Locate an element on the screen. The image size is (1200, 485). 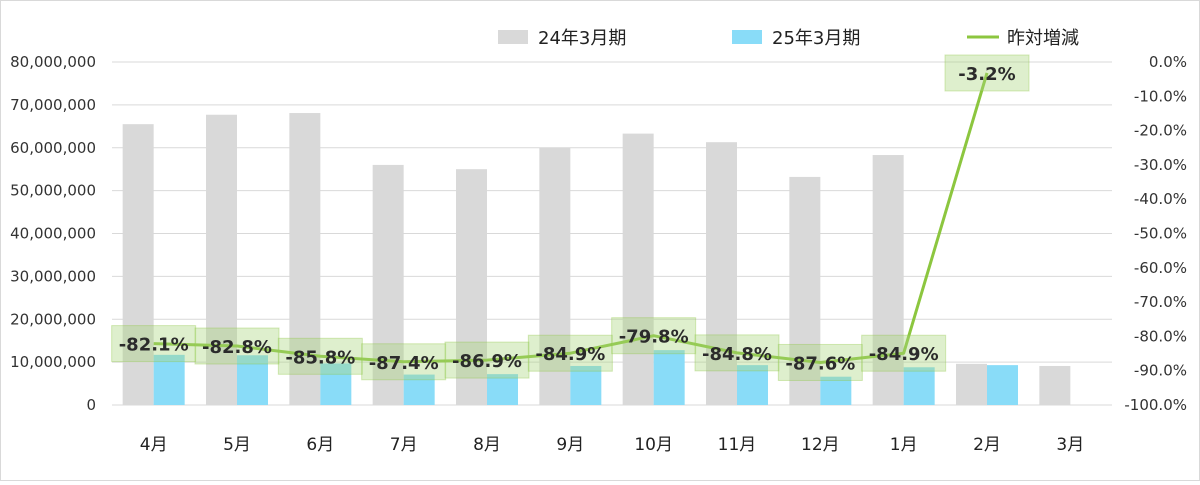
x-tick-label: 2月 is located at coordinates (987, 445).